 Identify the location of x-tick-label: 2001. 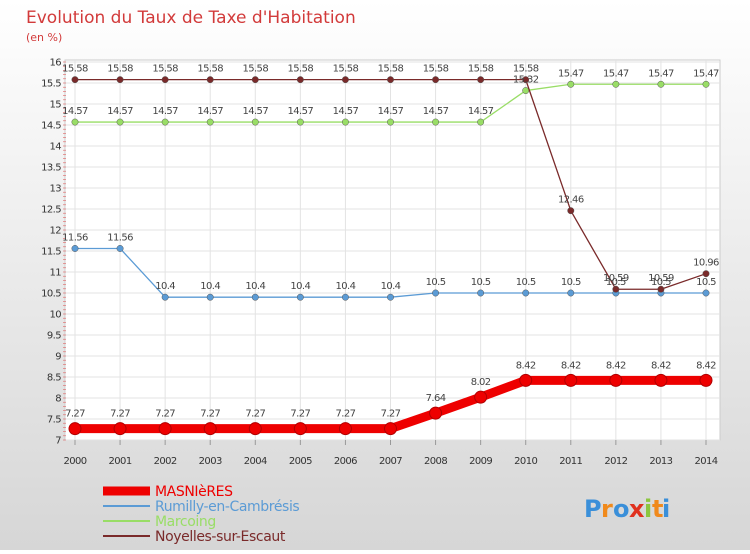
(120, 461).